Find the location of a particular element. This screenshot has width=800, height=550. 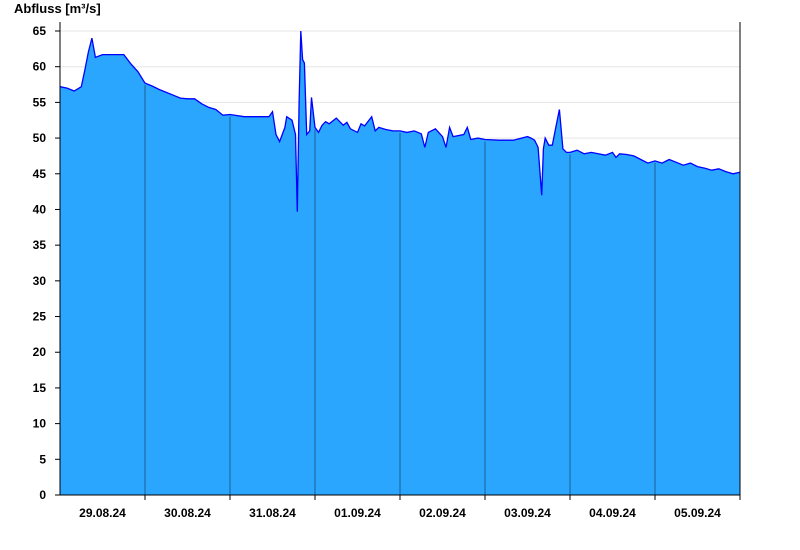

x-tick-label: 30.08.24 is located at coordinates (187, 513).